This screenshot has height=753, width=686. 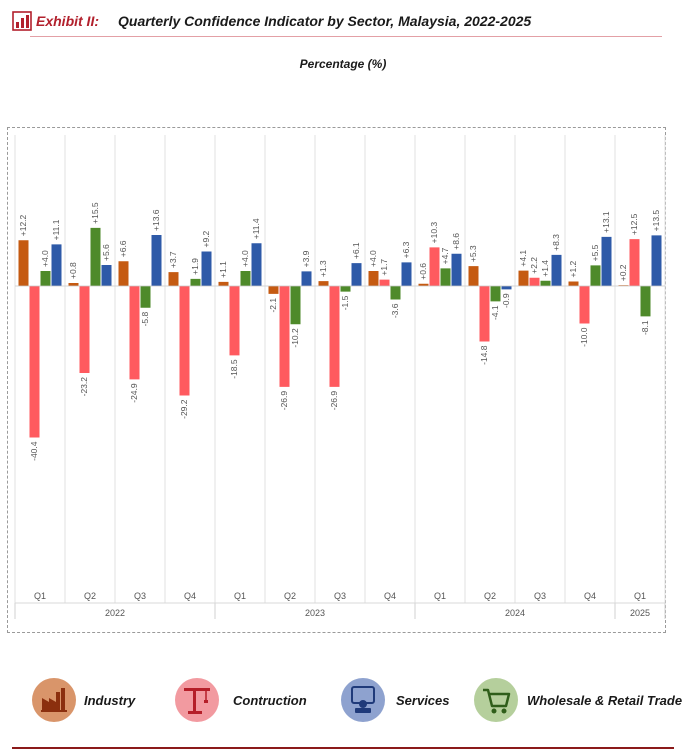 I want to click on data-label: +1.2, so click(x=573, y=268).